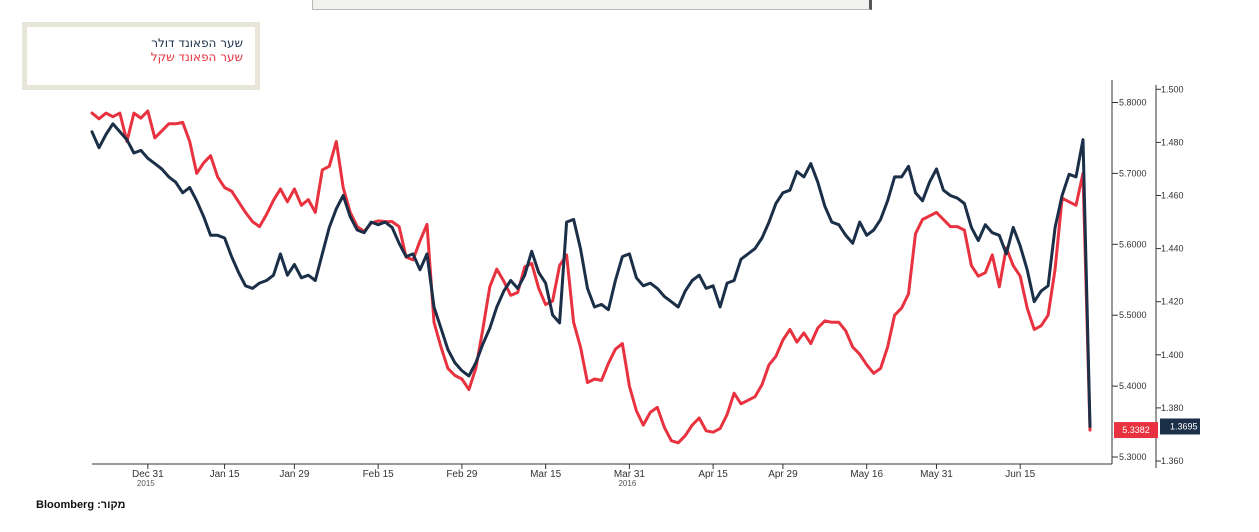 The height and width of the screenshot is (532, 1259). What do you see at coordinates (1172, 355) in the screenshot?
I see `y-right-tick-label: 1.400` at bounding box center [1172, 355].